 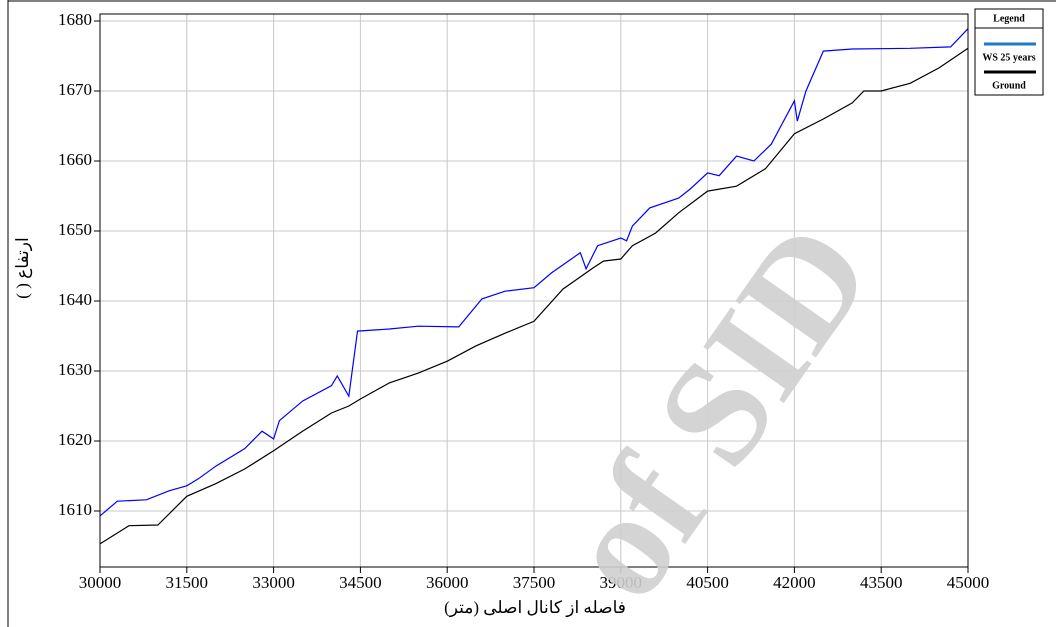 What do you see at coordinates (75, 159) in the screenshot?
I see `y-tick-label: 1660` at bounding box center [75, 159].